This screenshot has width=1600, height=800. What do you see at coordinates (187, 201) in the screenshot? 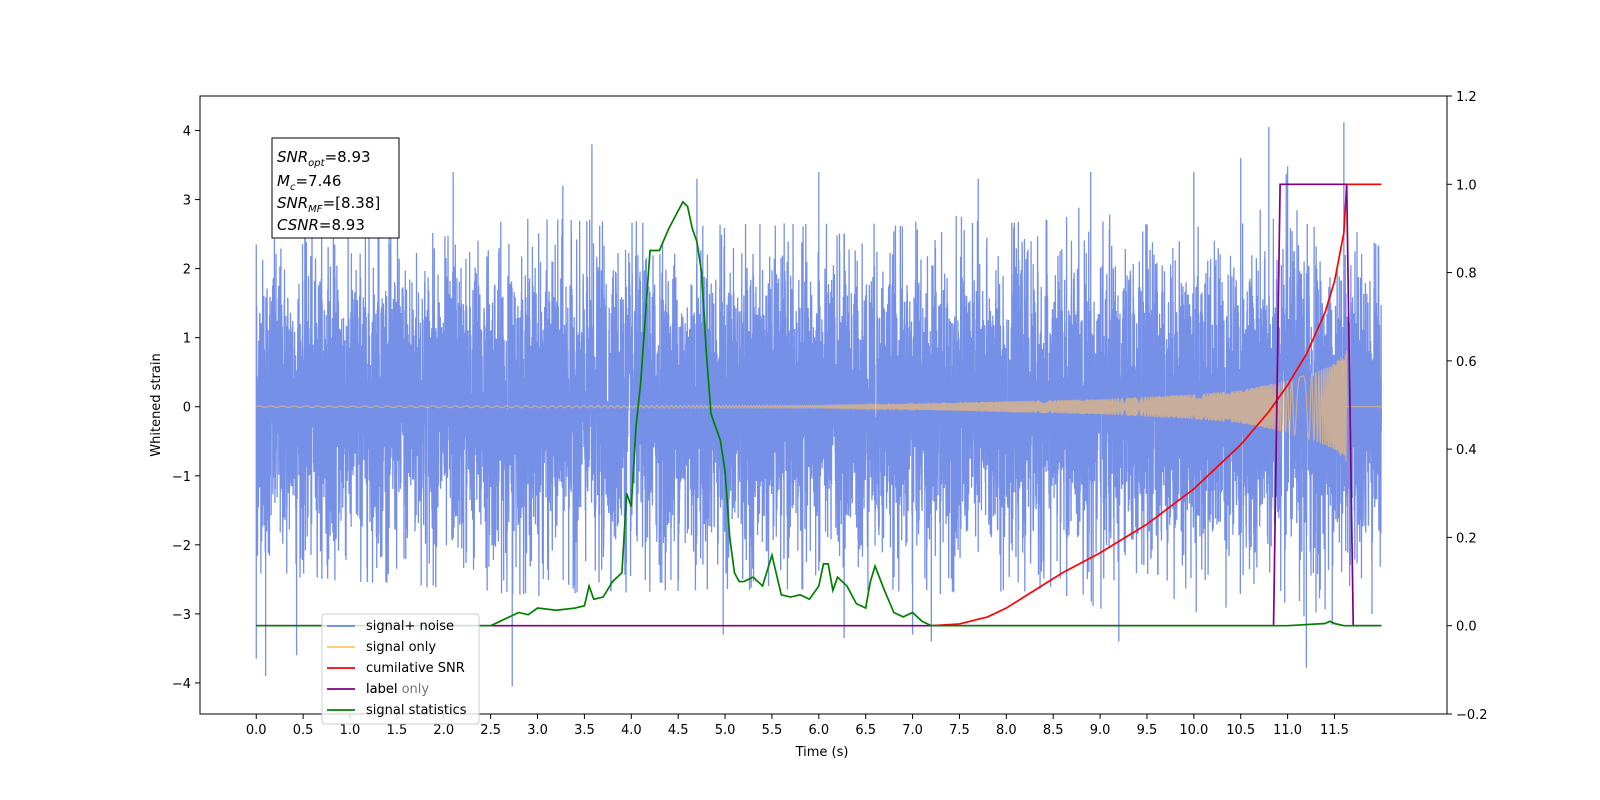
I see `y-left-tick-label: 3` at bounding box center [187, 201].